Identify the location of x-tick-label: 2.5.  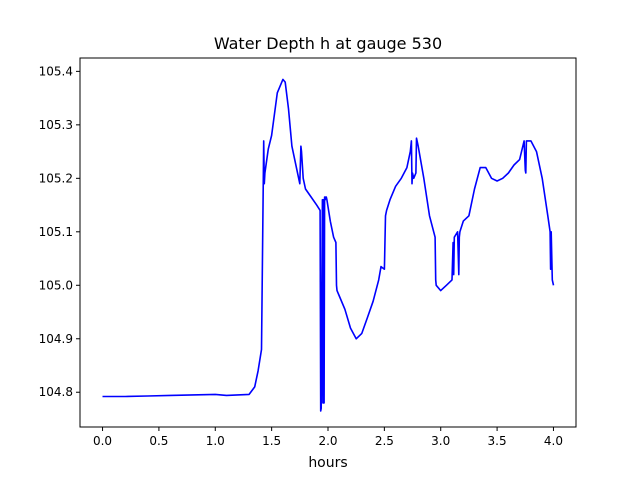
(384, 441).